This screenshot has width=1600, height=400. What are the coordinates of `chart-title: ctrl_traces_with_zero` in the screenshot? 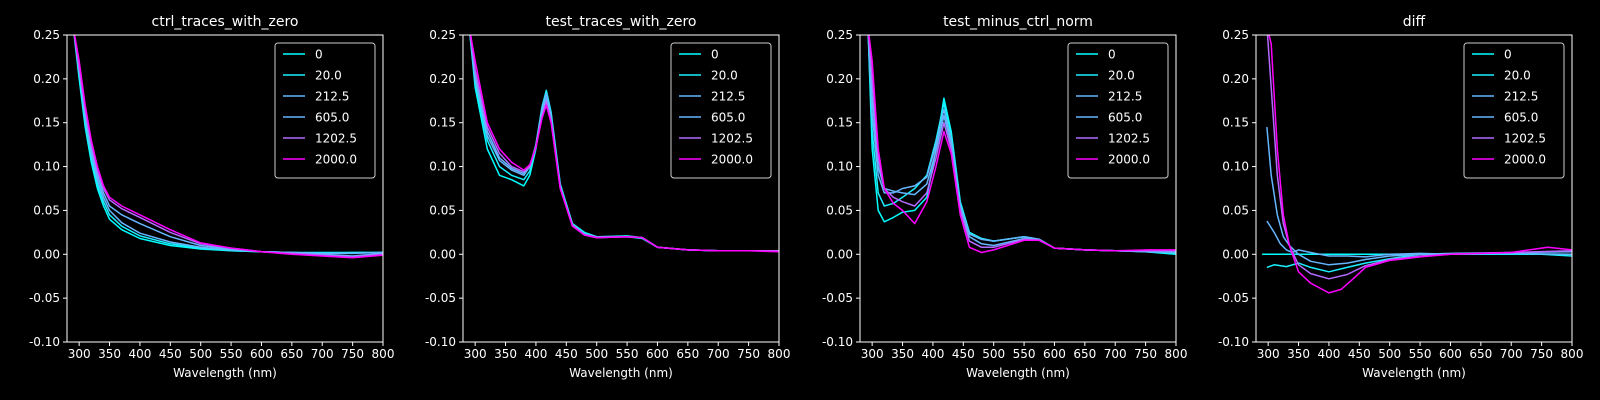 It's located at (225, 22).